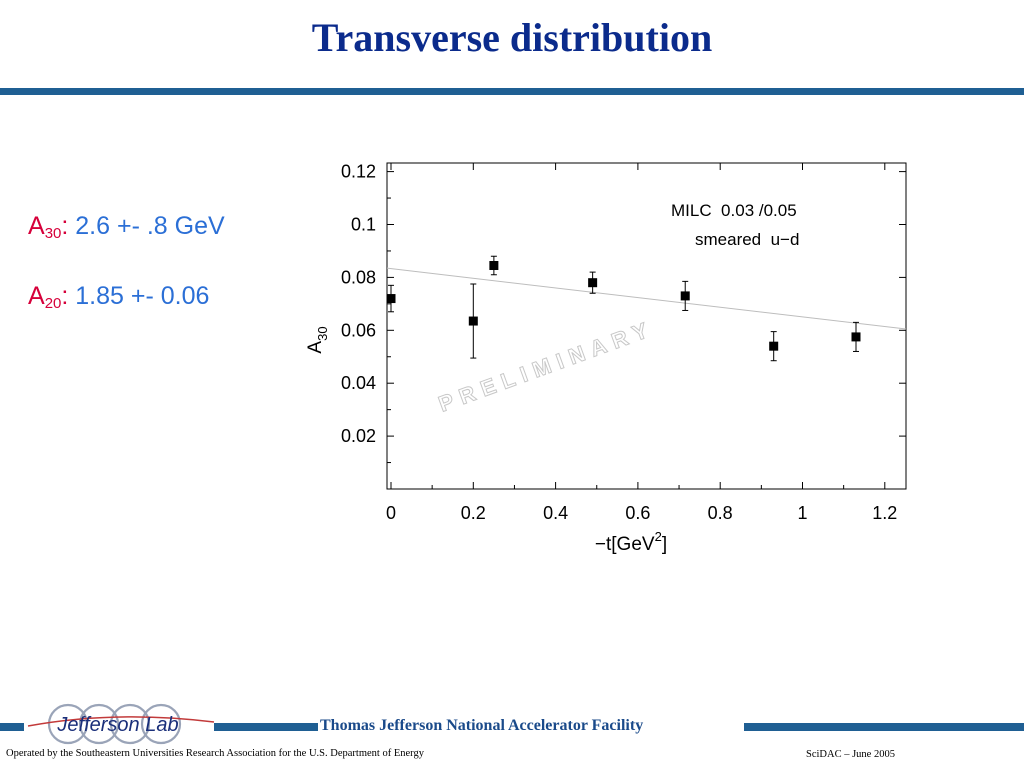 This screenshot has height=768, width=1024. What do you see at coordinates (65, 226) in the screenshot?
I see `param-a30-colon: :` at bounding box center [65, 226].